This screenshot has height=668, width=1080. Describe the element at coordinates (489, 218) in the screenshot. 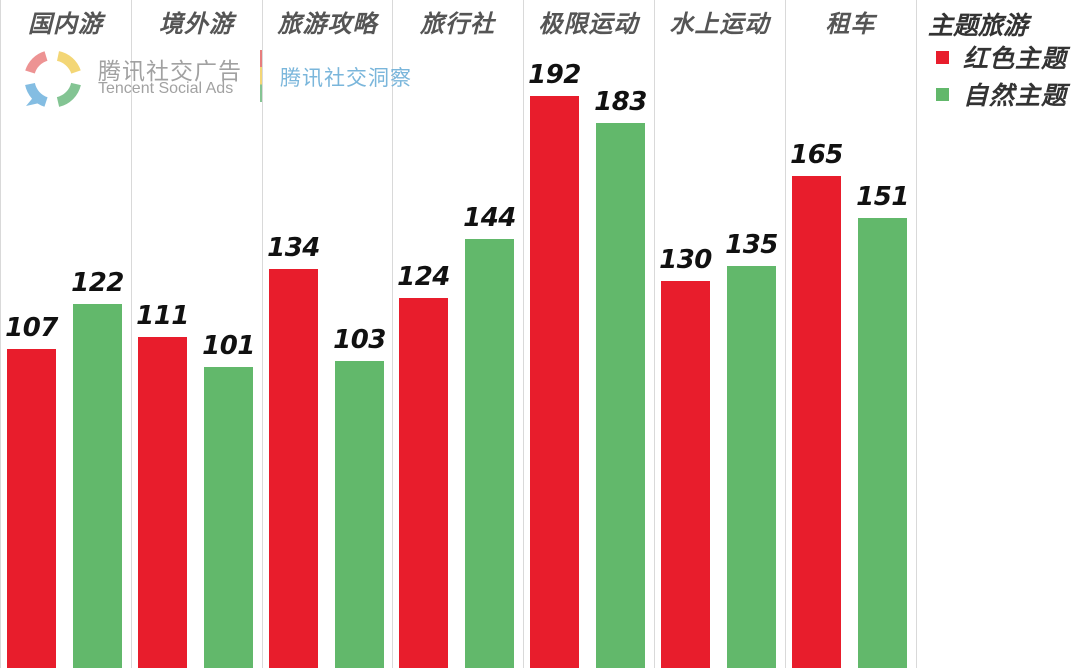

I see `value-label: 144` at that location.